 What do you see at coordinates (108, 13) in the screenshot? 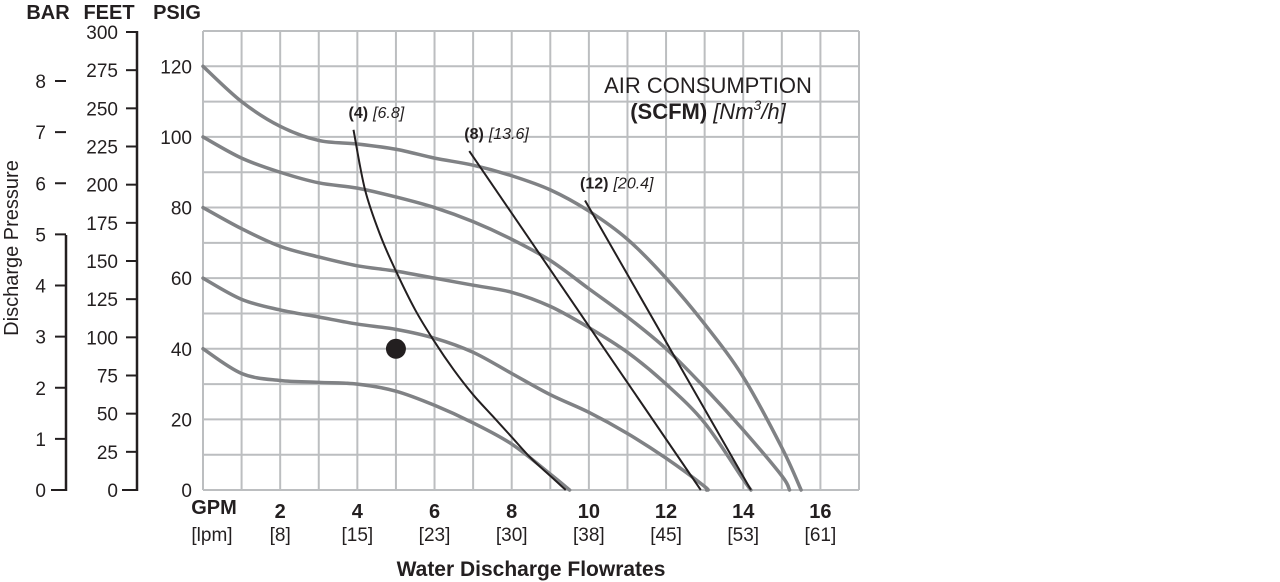
I see `feet-axis-header: FEET` at bounding box center [108, 13].